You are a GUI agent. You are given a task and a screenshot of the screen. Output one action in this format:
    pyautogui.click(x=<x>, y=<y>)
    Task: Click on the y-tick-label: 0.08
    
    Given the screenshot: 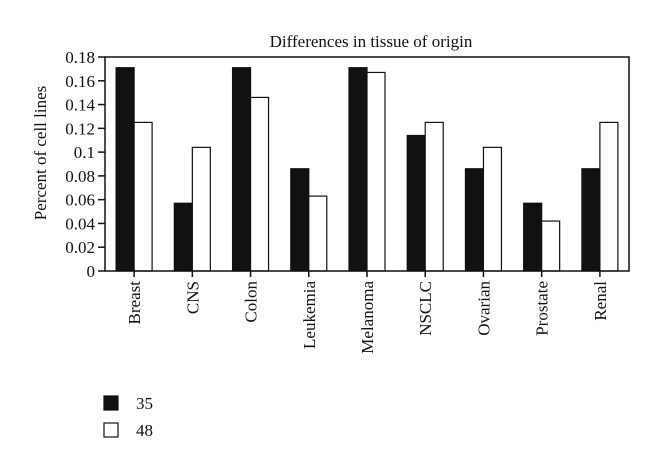 What is the action you would take?
    pyautogui.click(x=80, y=176)
    